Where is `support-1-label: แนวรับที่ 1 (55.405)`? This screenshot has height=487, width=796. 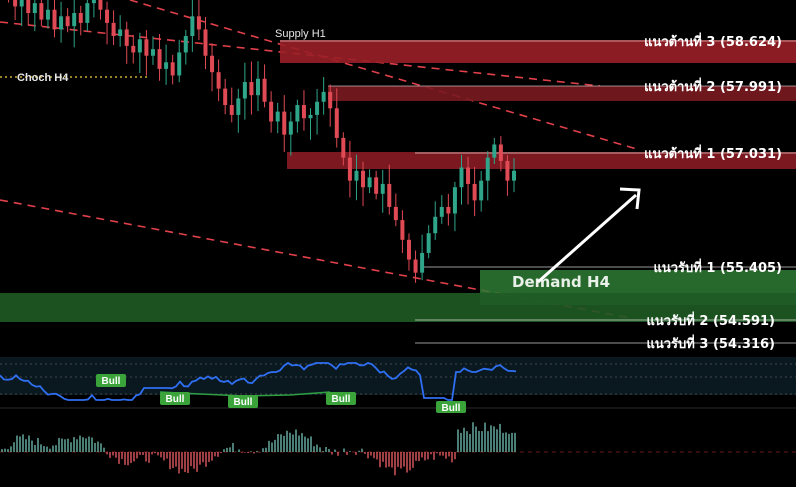 support-1-label: แนวรับที่ 1 (55.405) is located at coordinates (717, 267).